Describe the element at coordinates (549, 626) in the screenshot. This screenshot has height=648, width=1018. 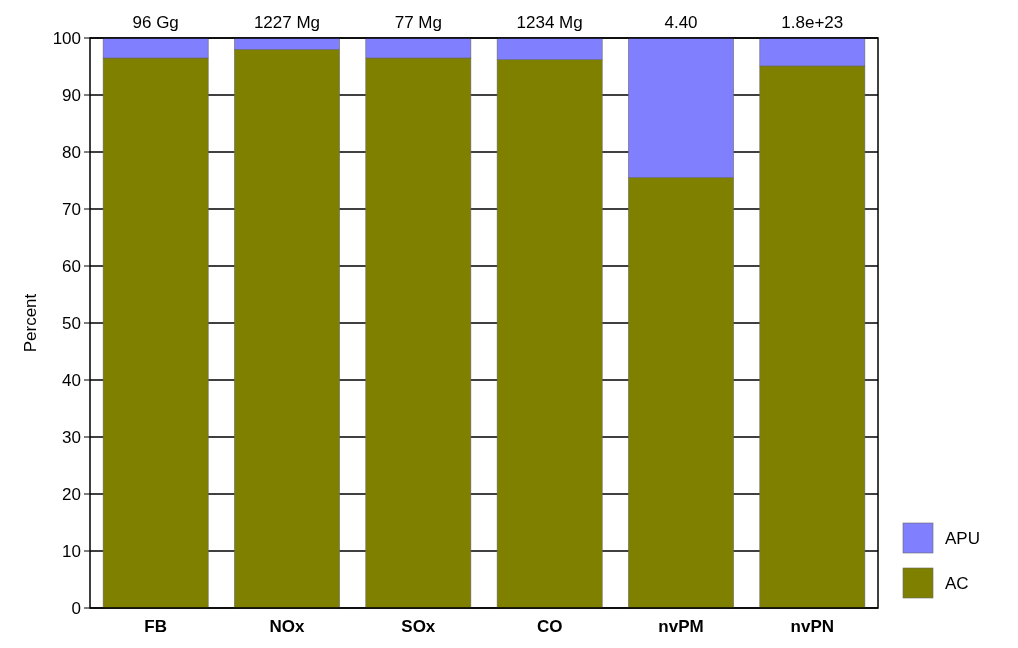
I see `x-tick-label: CO` at that location.